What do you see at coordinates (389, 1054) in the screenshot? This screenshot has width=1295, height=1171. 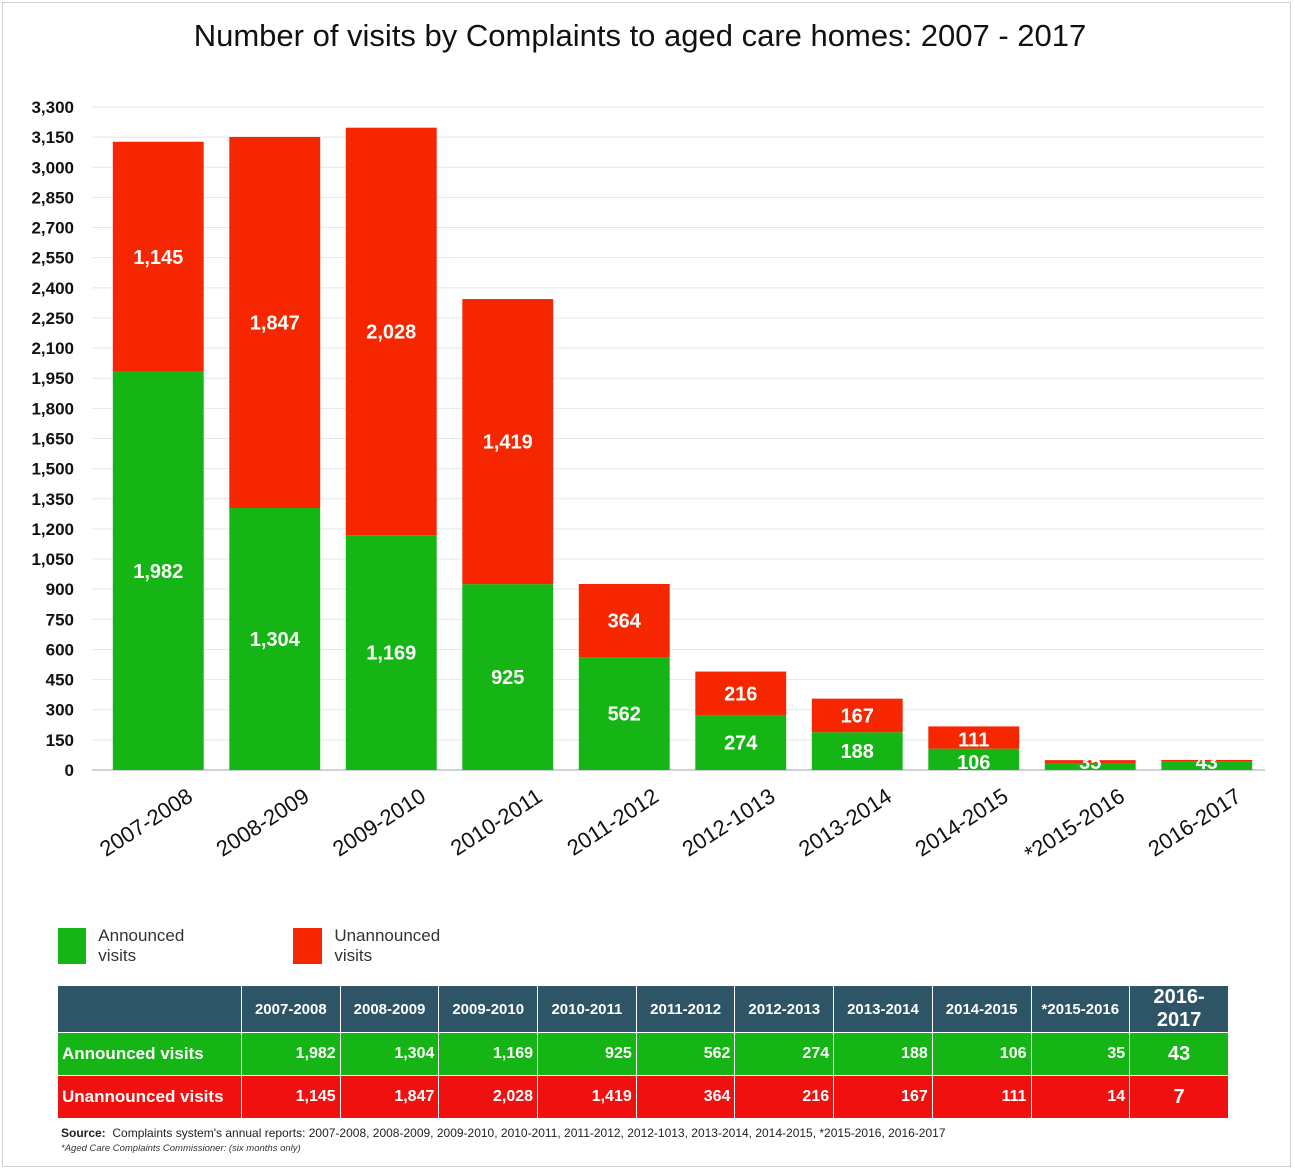 I see `table-cell-announced: 1,304` at bounding box center [389, 1054].